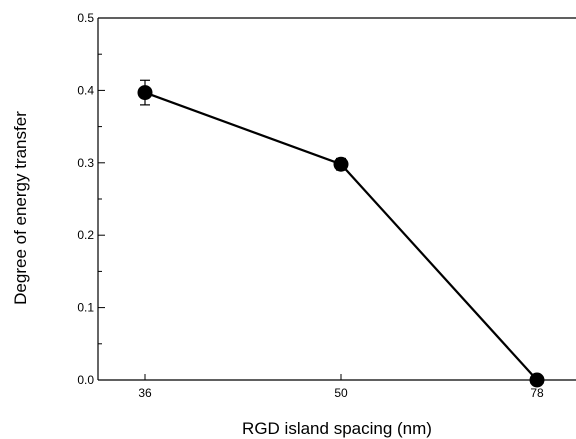 The height and width of the screenshot is (439, 576). Describe the element at coordinates (341, 393) in the screenshot. I see `x-tick-label: 50` at that location.